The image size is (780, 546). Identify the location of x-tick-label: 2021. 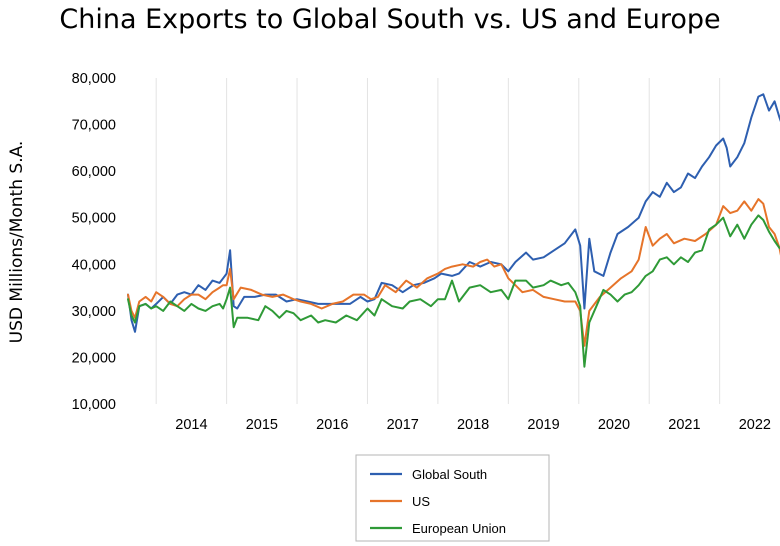
(684, 425).